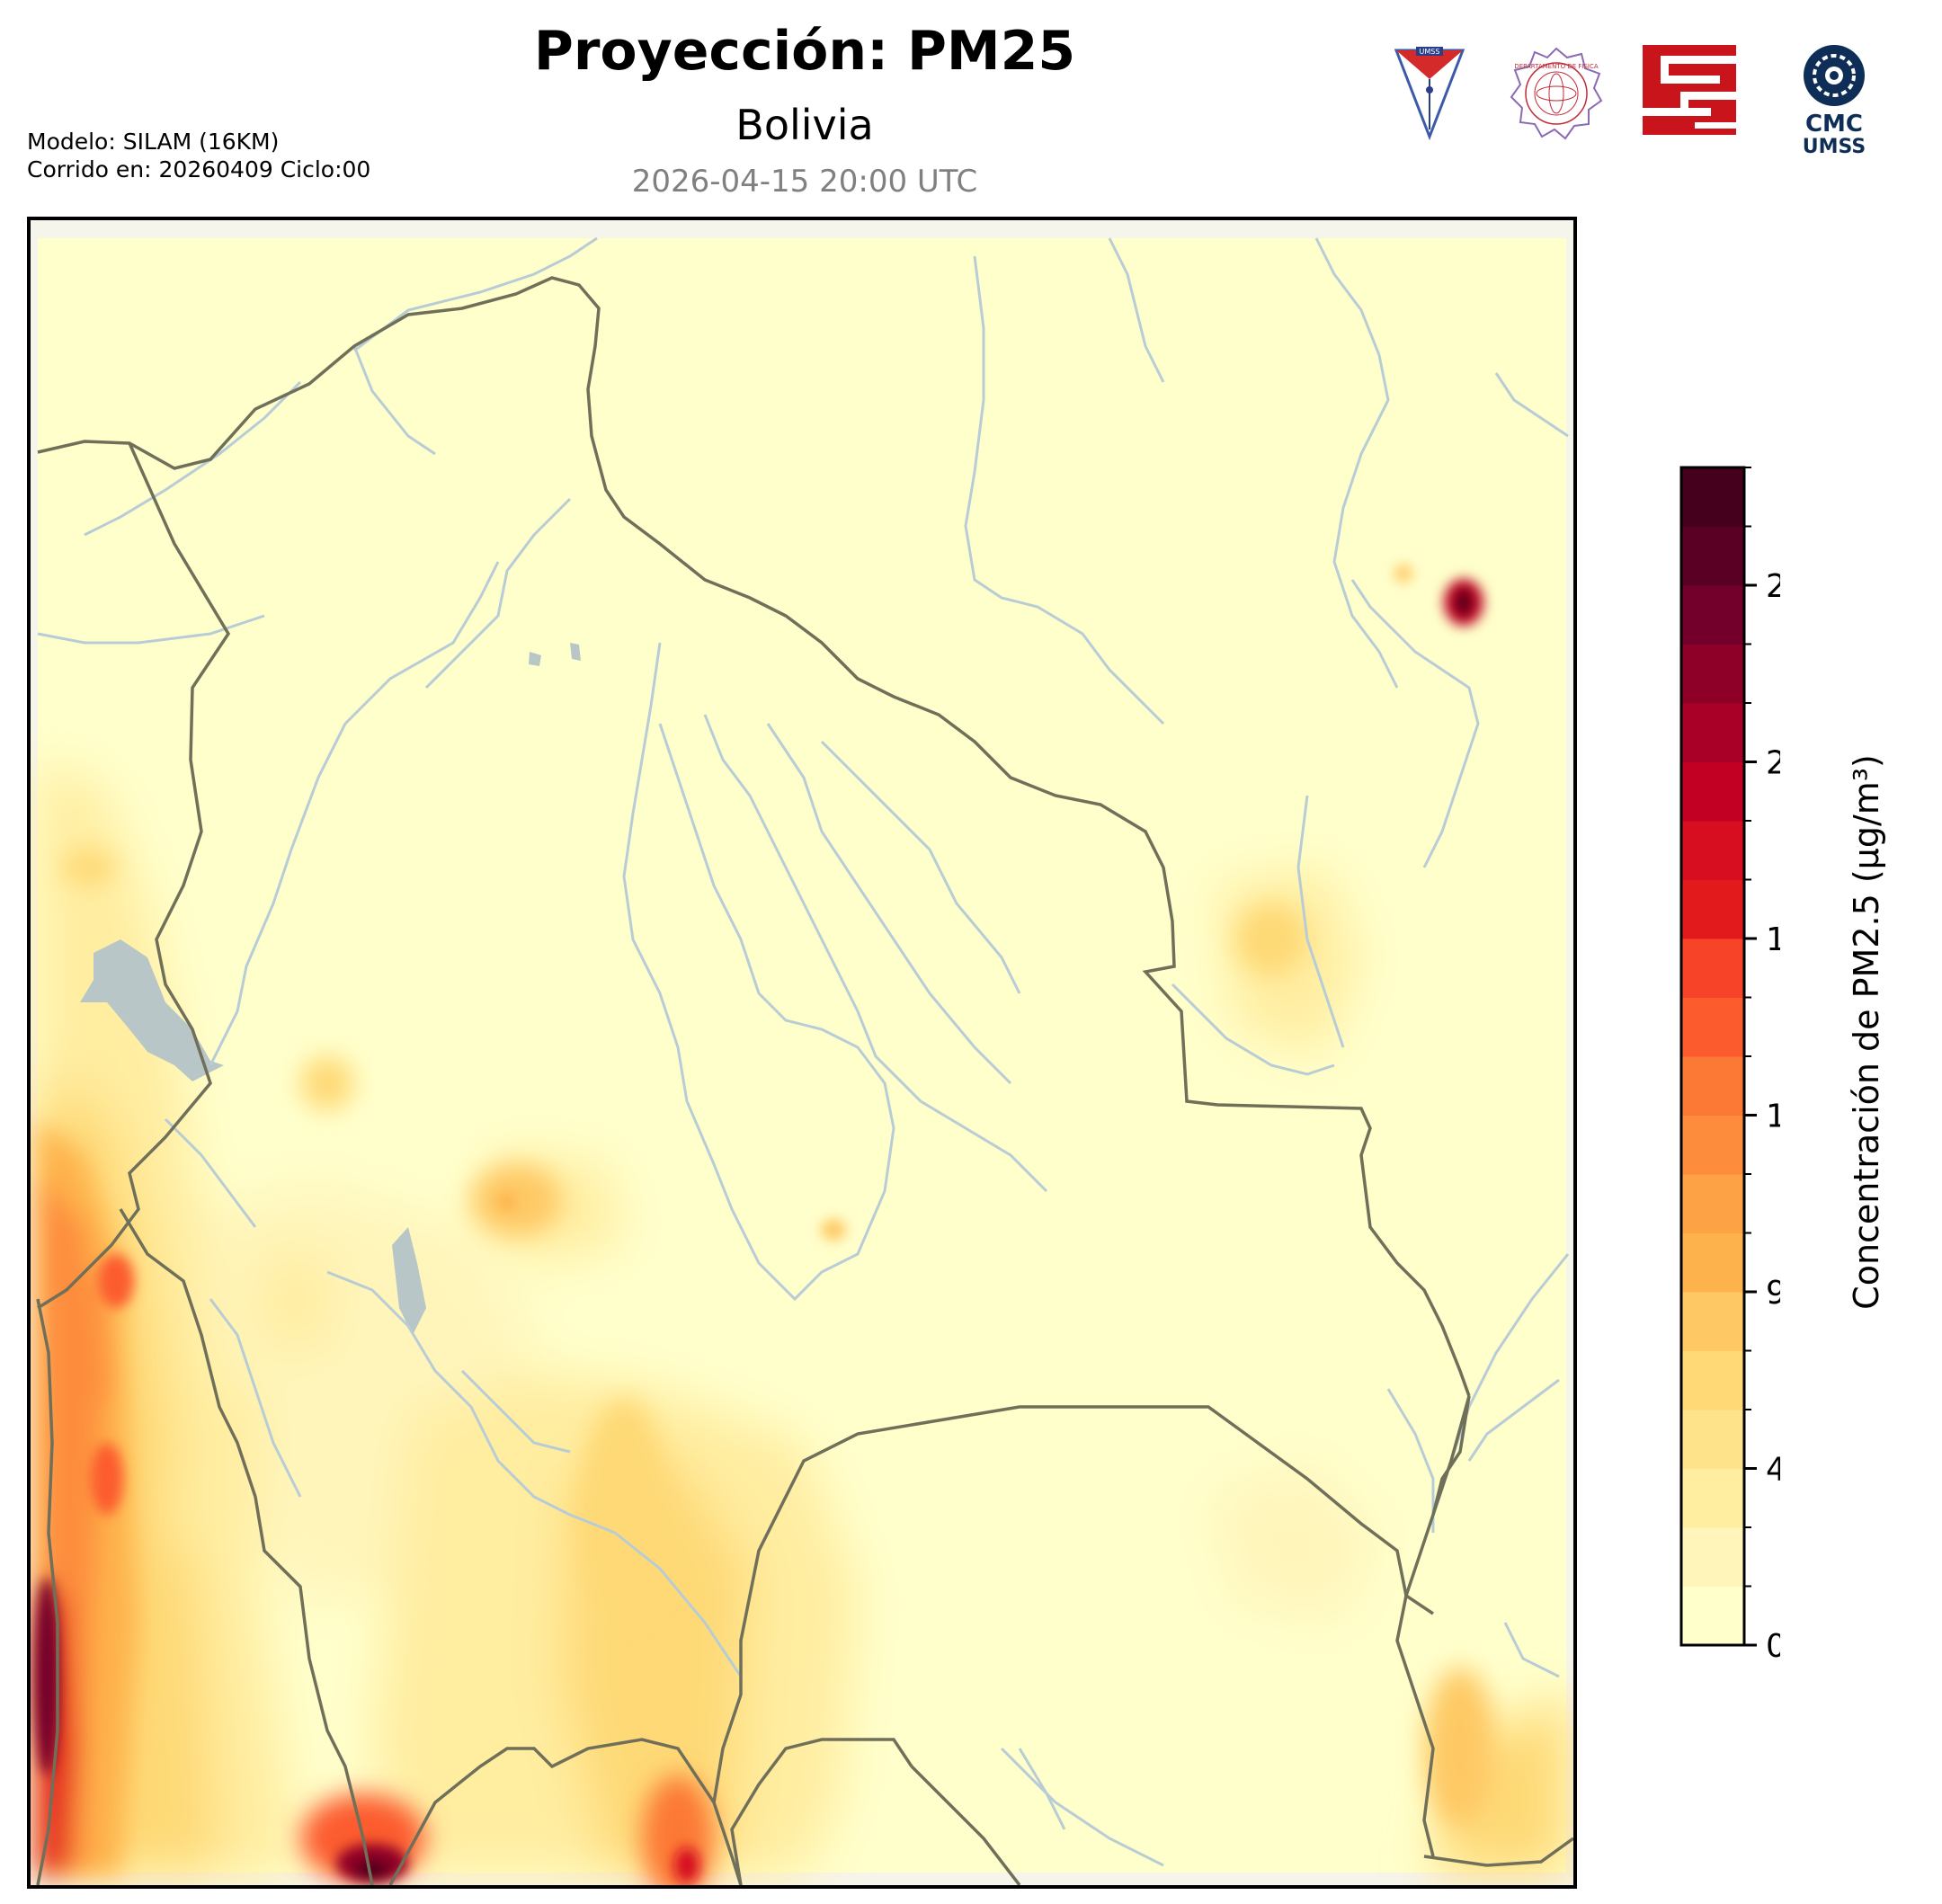 Image resolution: width=1942 pixels, height=1904 pixels. What do you see at coordinates (1632, 101) in the screenshot?
I see `institution-logos: UMSS DEPARTAMENTO DE FISICA CMC UMSS` at bounding box center [1632, 101].